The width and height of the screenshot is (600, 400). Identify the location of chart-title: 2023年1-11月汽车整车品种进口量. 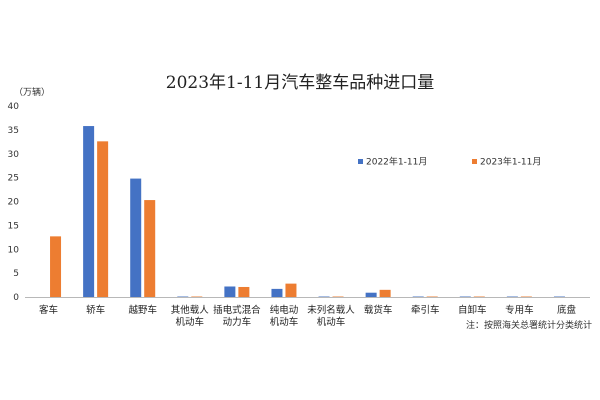
(300, 83).